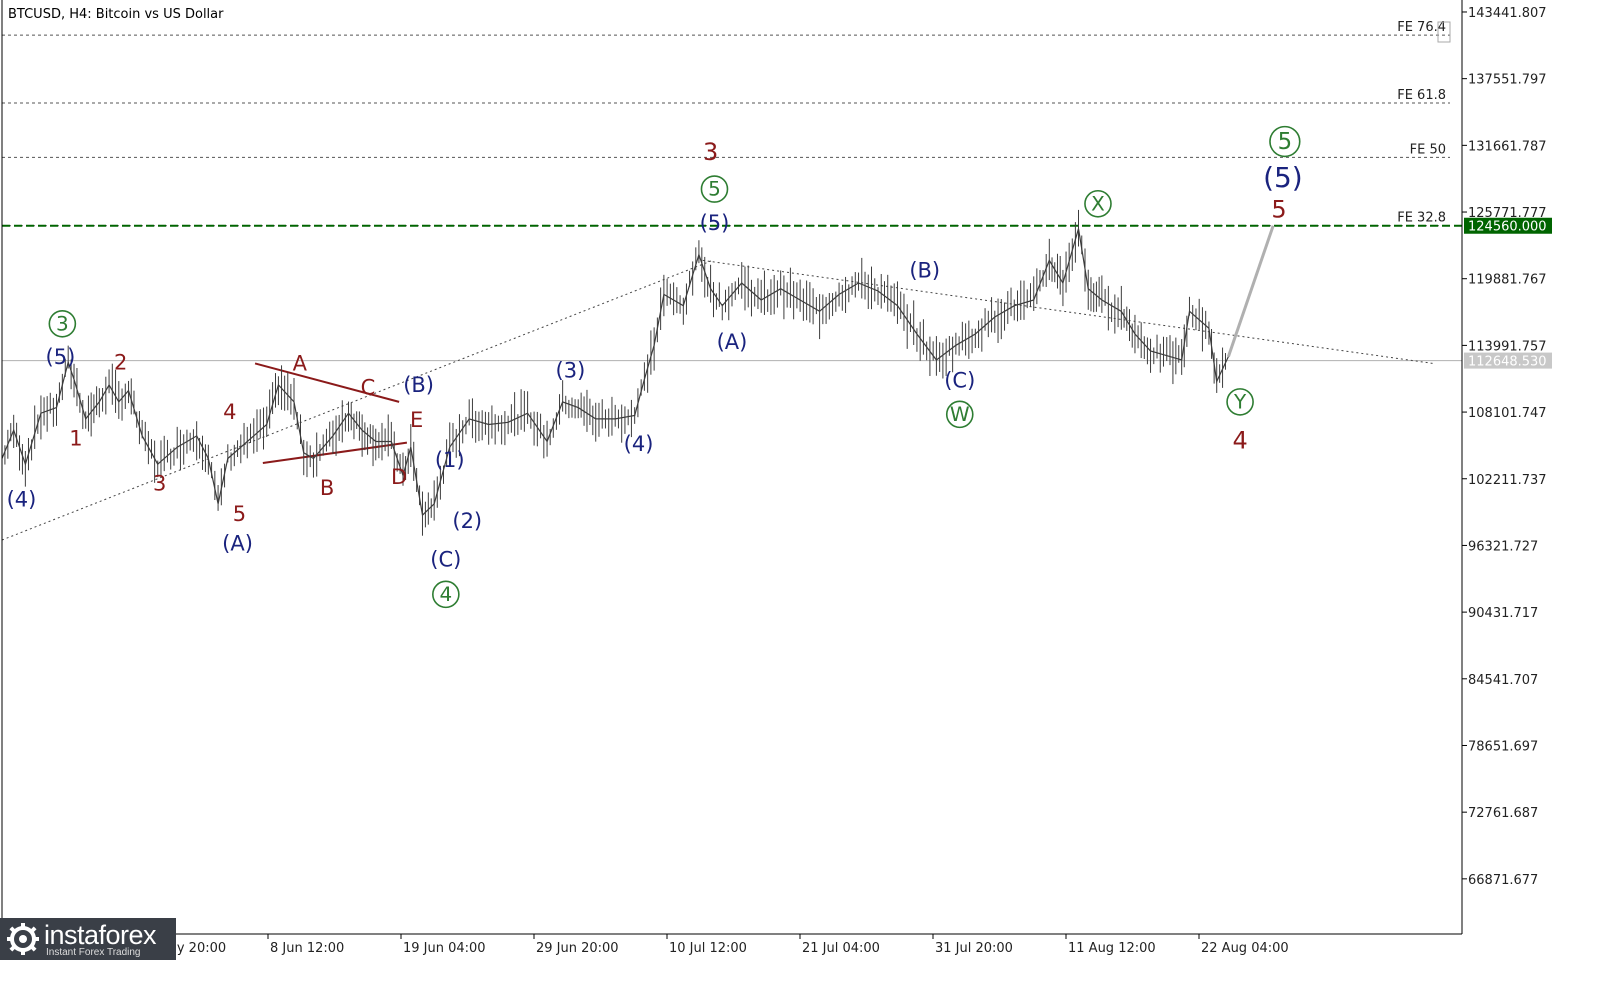 The height and width of the screenshot is (982, 1600). I want to click on fib-label: FE 32.8, so click(1421, 218).